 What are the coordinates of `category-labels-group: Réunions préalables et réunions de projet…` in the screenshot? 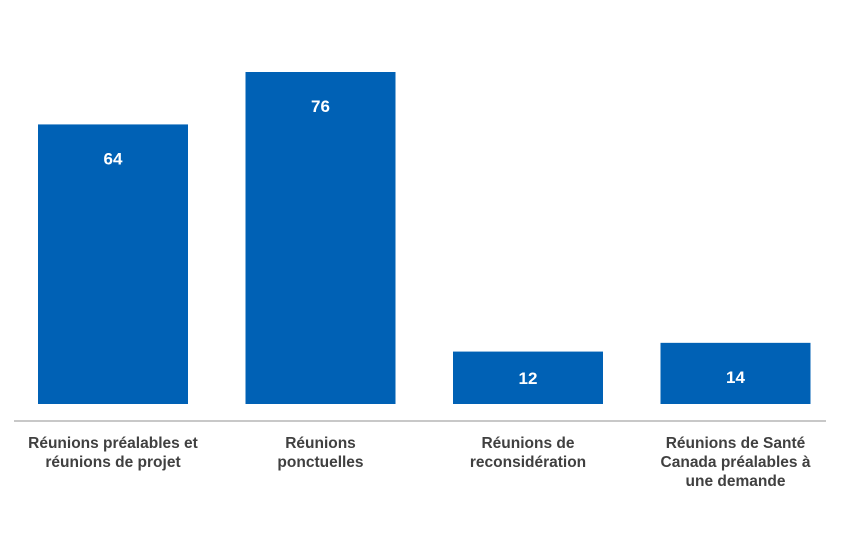 It's located at (419, 462).